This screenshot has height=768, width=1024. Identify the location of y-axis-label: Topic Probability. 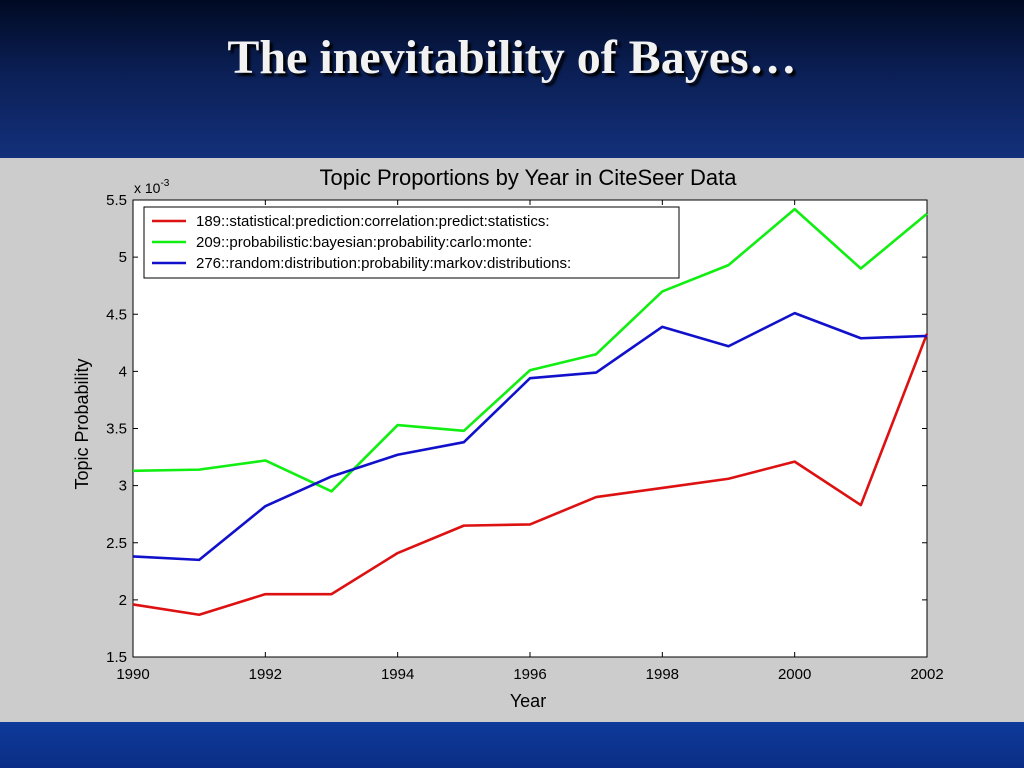
(82, 423).